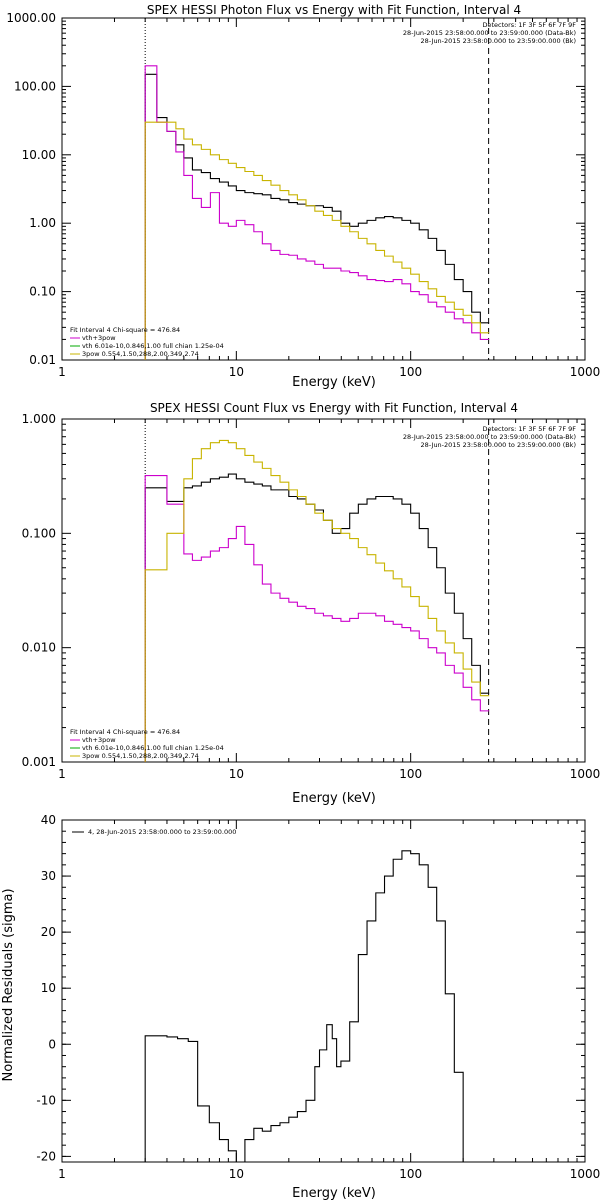  Describe the element at coordinates (39, 419) in the screenshot. I see `y-tick-label: 1.000` at that location.